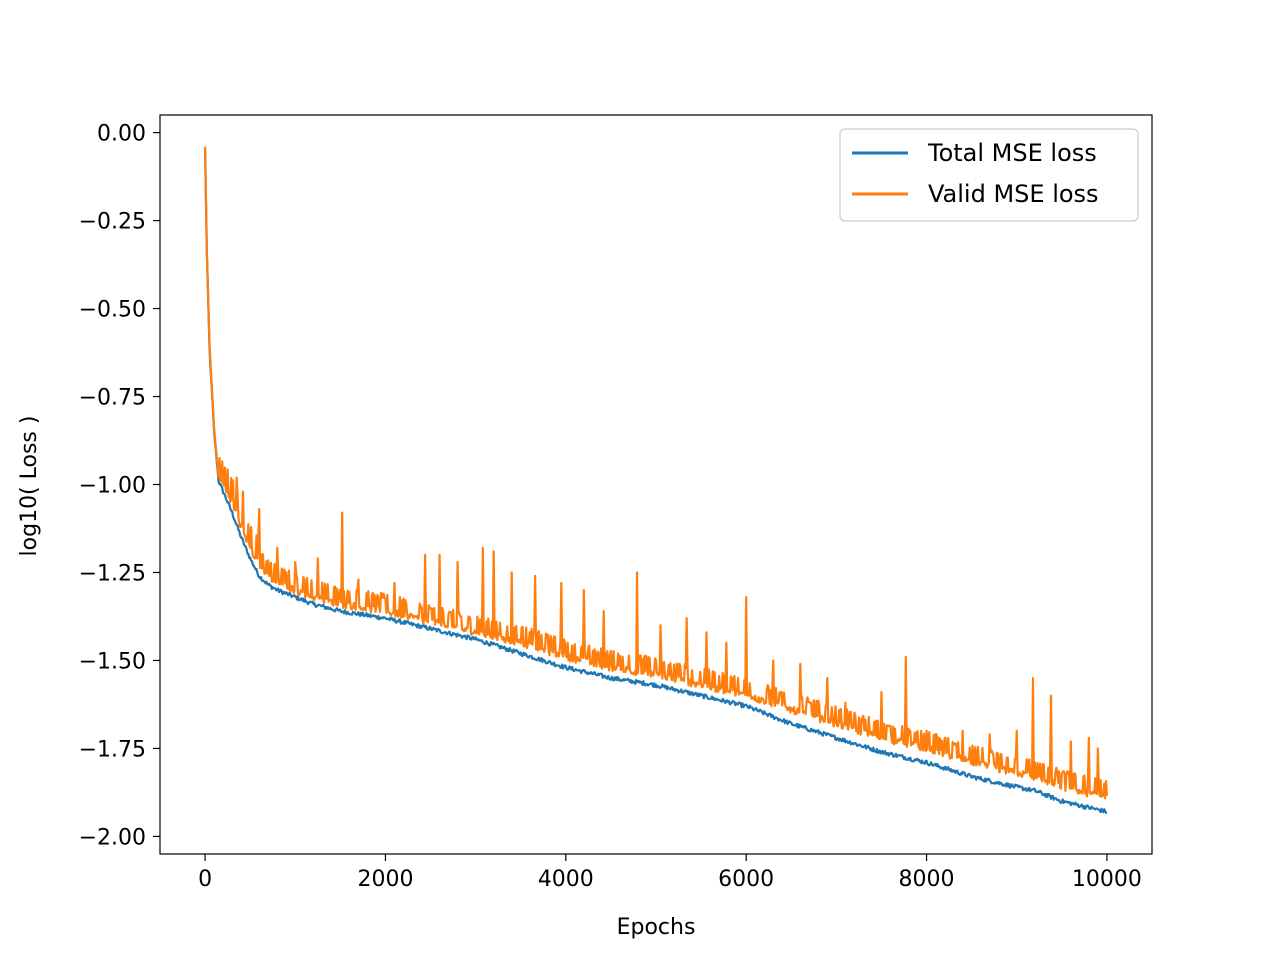 Image resolution: width=1280 pixels, height=960 pixels. What do you see at coordinates (29, 486) in the screenshot?
I see `y-axis-title: log10( Loss )` at bounding box center [29, 486].